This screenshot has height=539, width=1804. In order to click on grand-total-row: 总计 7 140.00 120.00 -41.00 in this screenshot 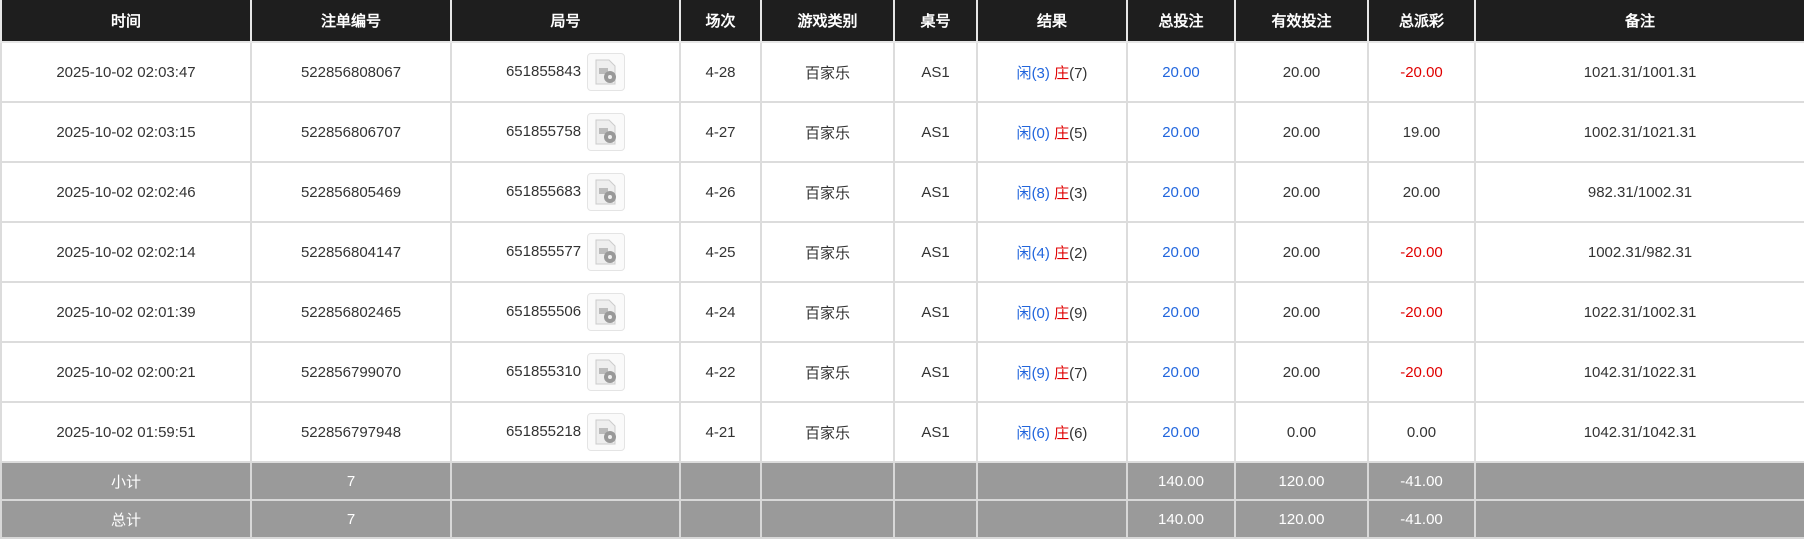, I will do `click(902, 519)`.